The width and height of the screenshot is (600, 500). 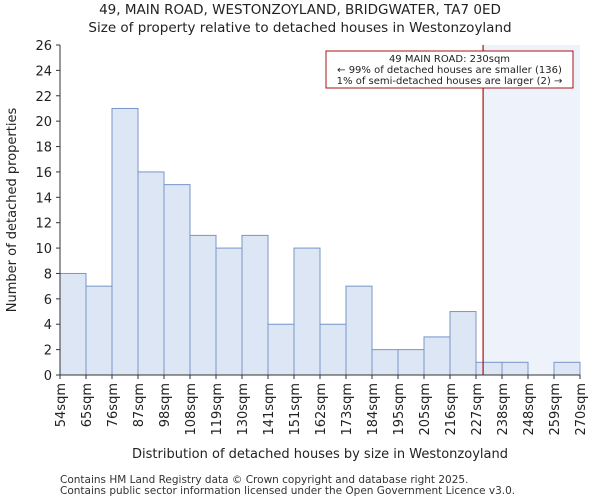 What do you see at coordinates (449, 59) in the screenshot?
I see `annotation-line-1: 49 MAIN ROAD: 230sqm` at bounding box center [449, 59].